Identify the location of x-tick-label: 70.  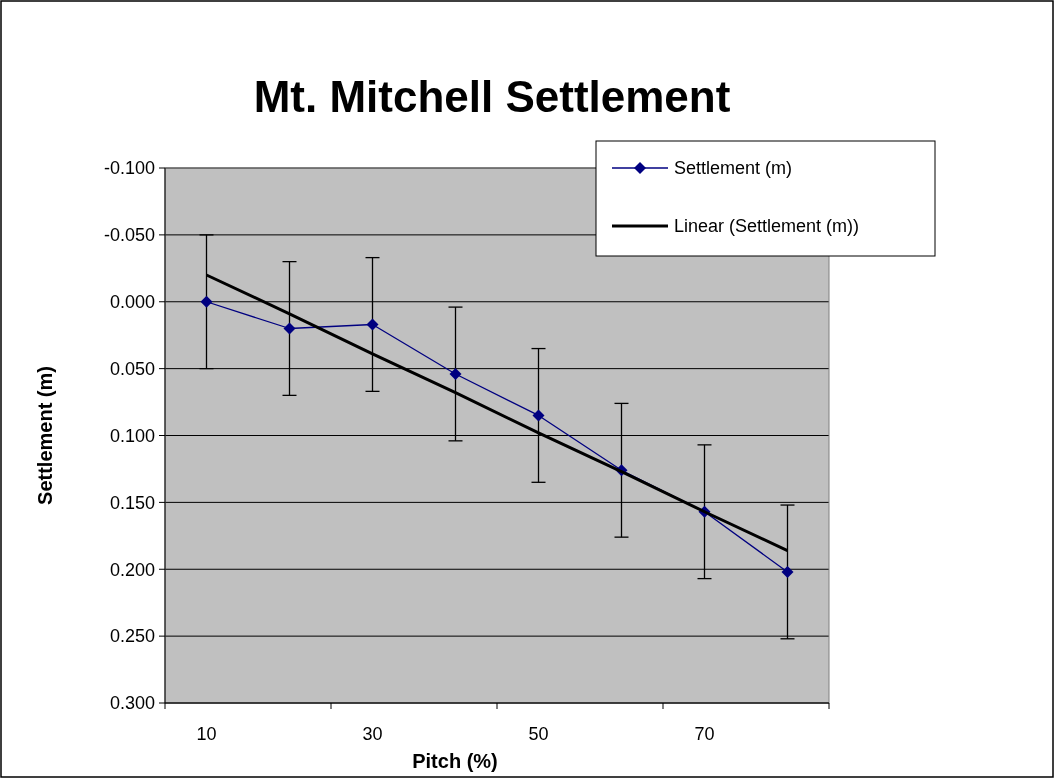
(704, 734).